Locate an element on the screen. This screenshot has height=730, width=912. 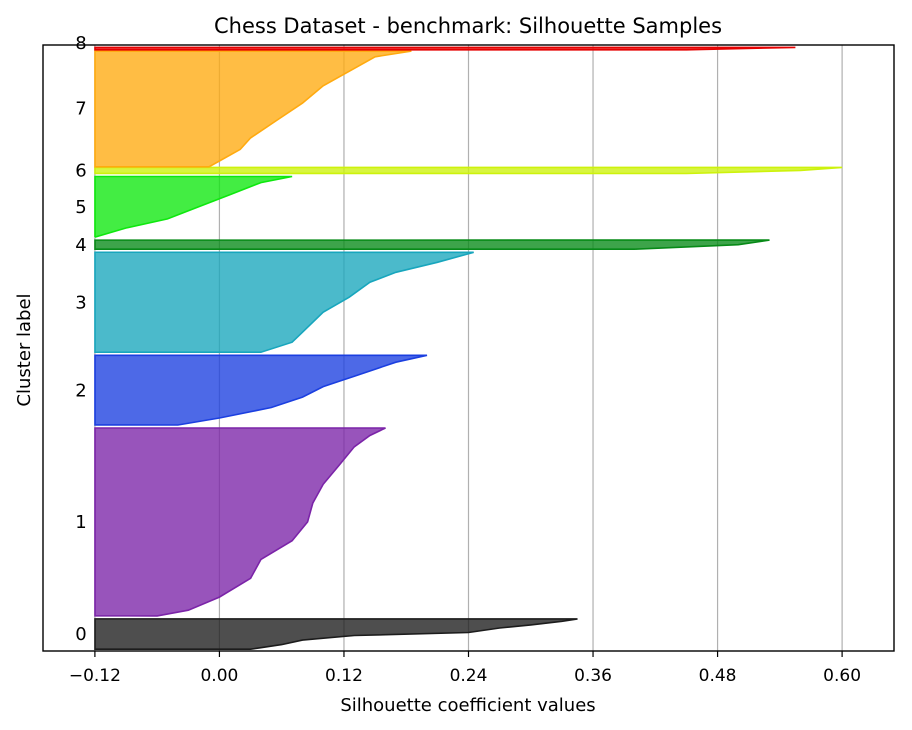
cluster-labels: 0 1 2 3 4 5 6 7 8 is located at coordinates (80, 339).